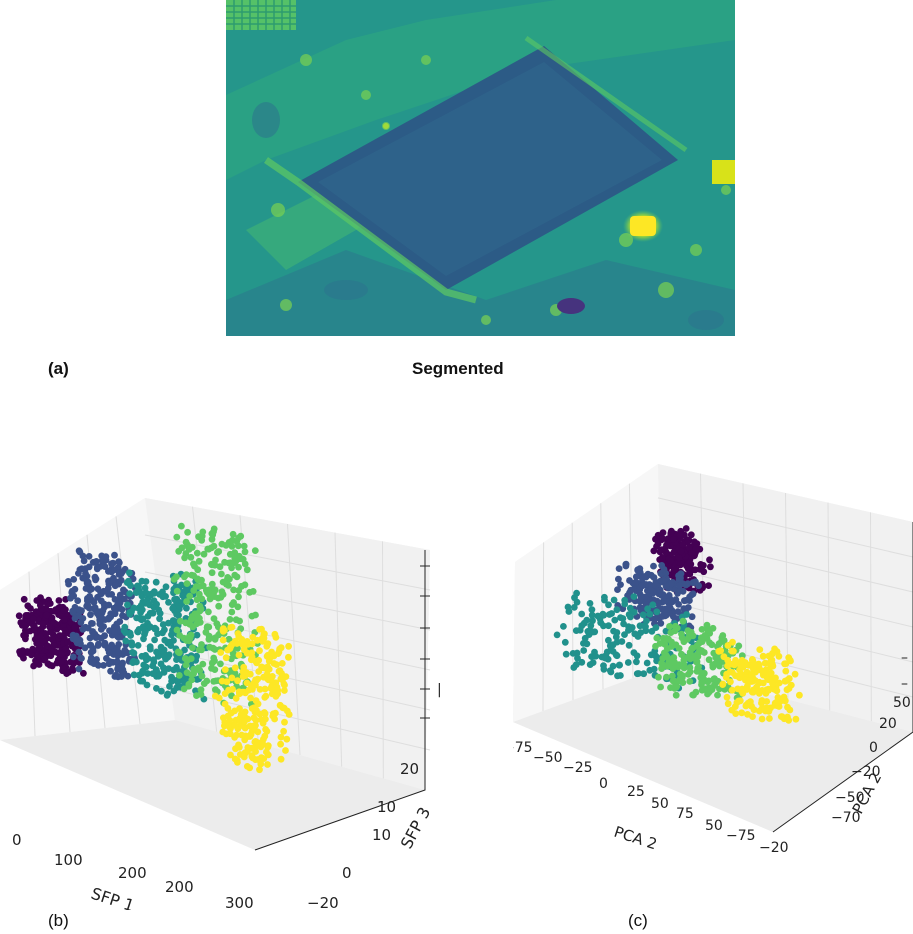 This screenshot has height=934, width=913. Describe the element at coordinates (904, 658) in the screenshot. I see `z-tick-c-0: –` at that location.